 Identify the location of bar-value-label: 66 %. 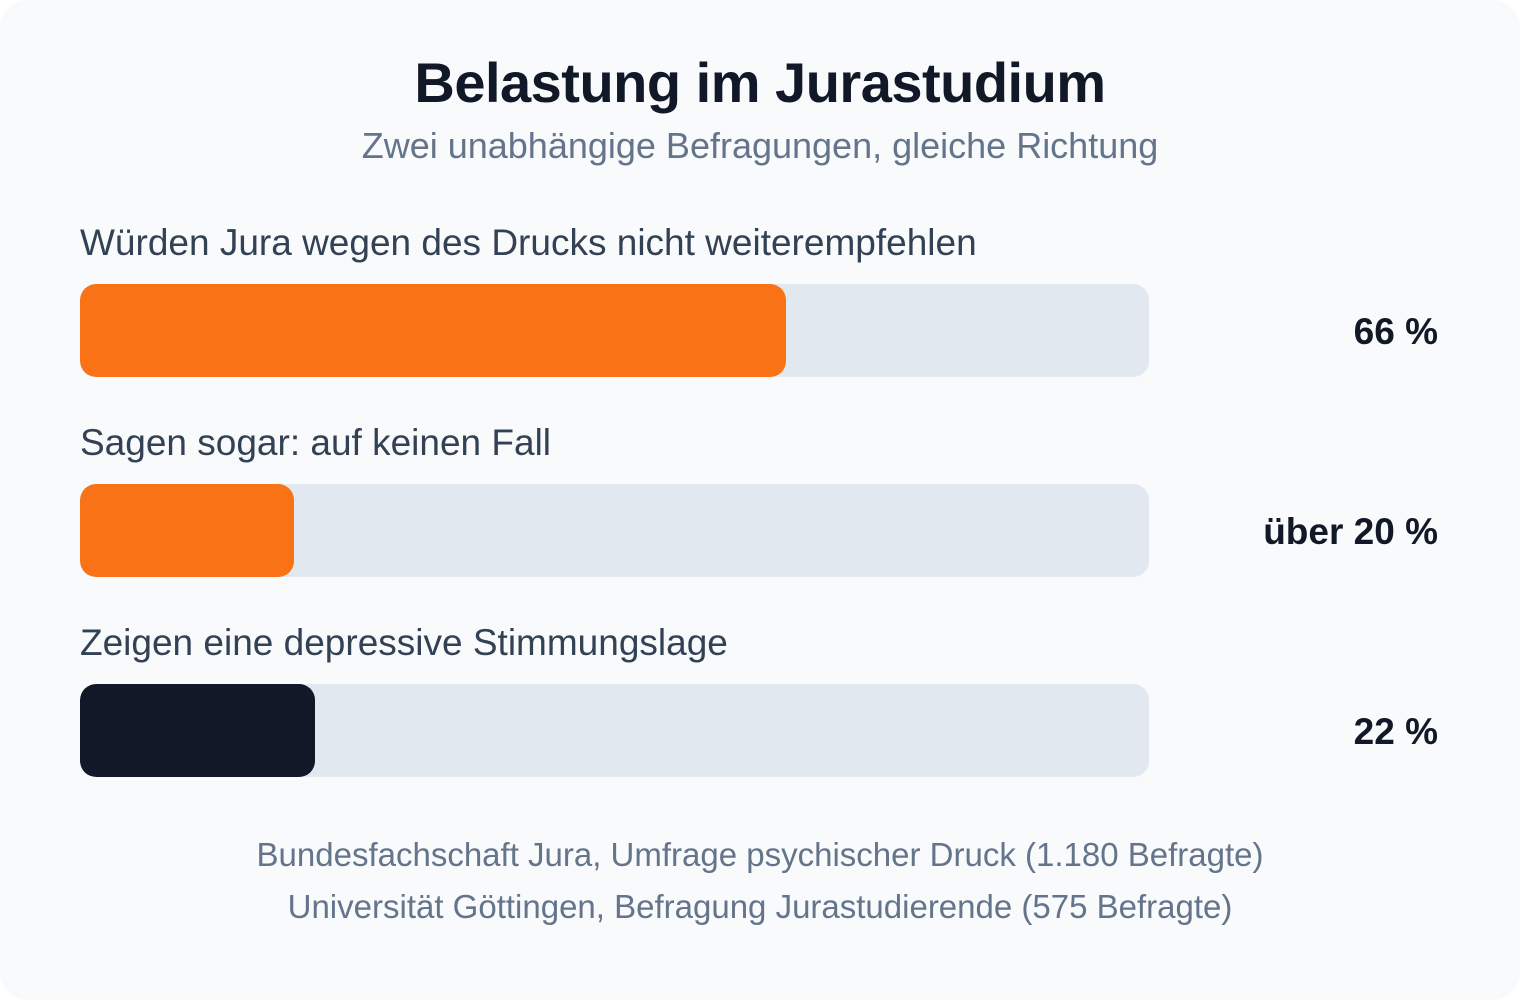
(1395, 331).